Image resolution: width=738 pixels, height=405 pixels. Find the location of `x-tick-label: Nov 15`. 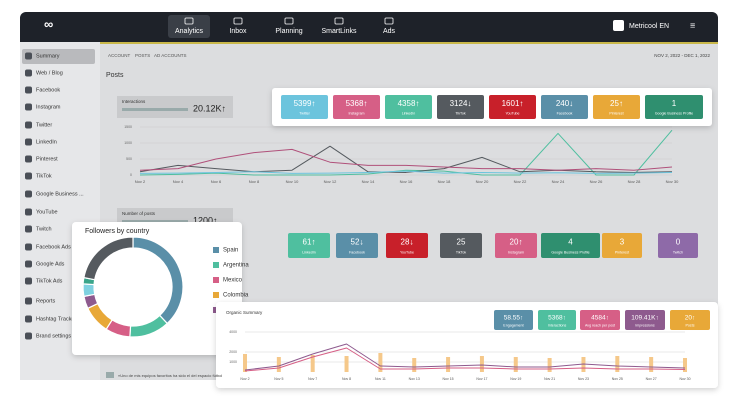

x-tick-label: Nov 15 is located at coordinates (448, 379).